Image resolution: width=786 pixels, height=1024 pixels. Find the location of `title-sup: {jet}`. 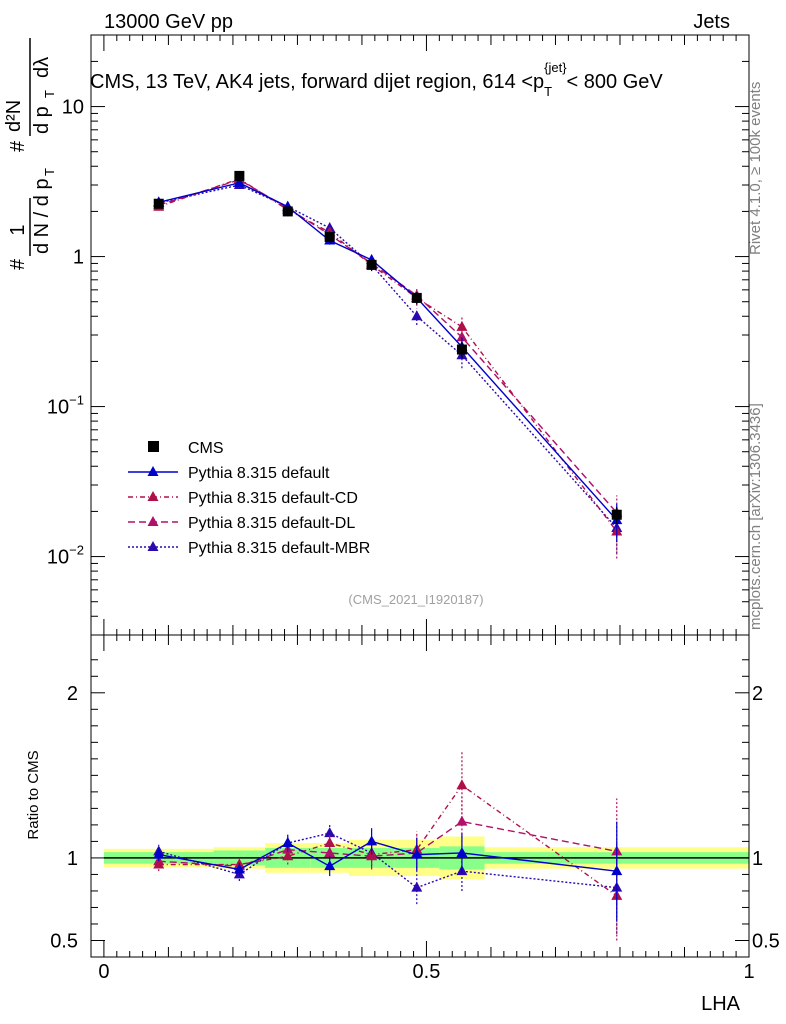

title-sup: {jet} is located at coordinates (555, 67).